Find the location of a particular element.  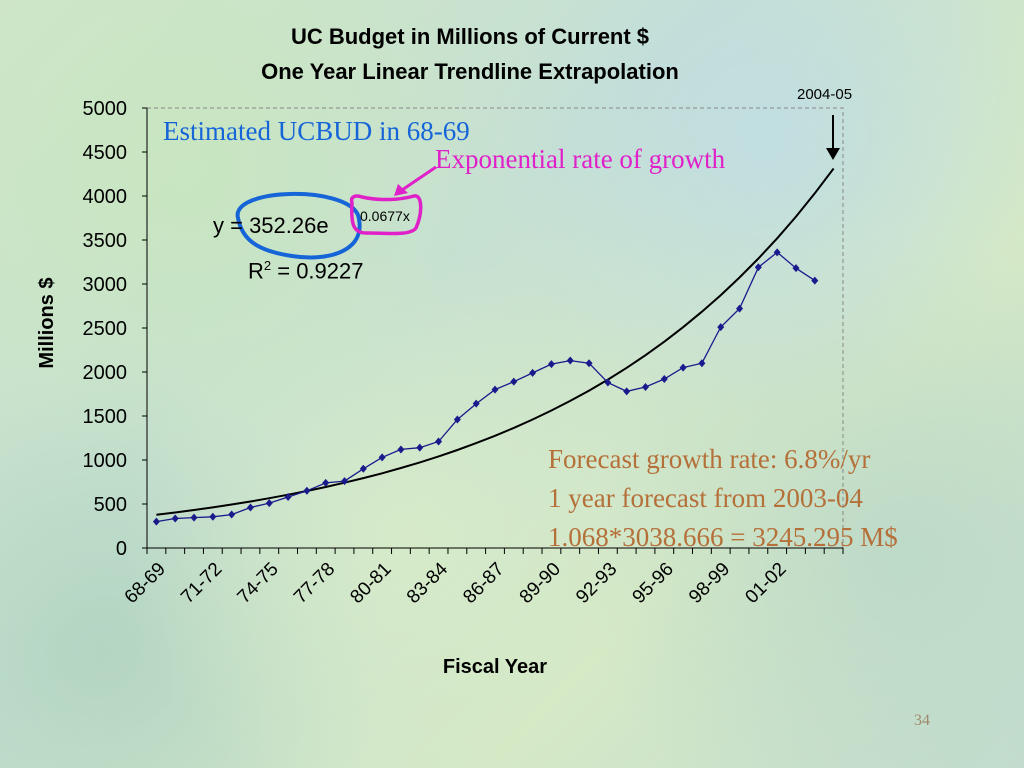

chart-title-line1: UC Budget in Millions of Current $ is located at coordinates (470, 36).